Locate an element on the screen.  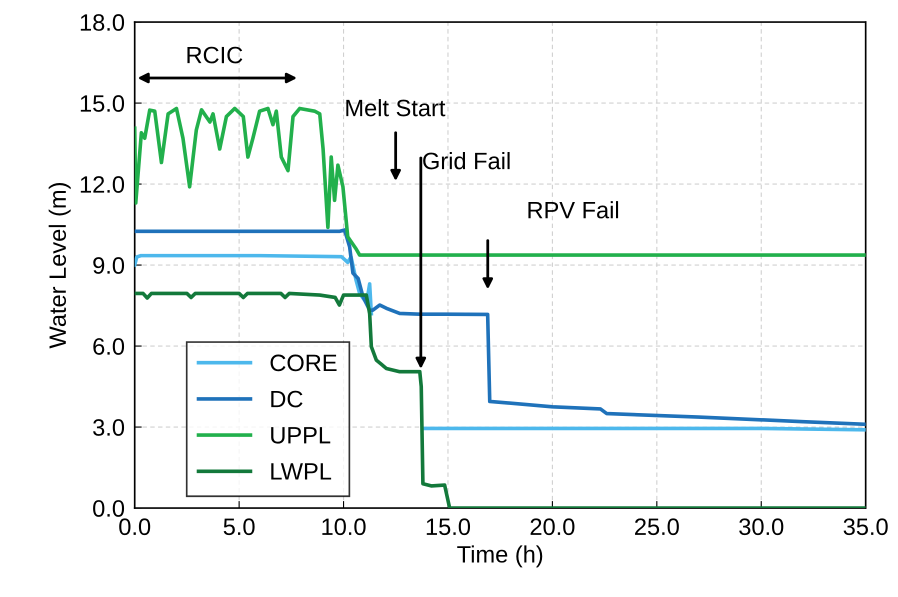
x-tick-label: 5.0 is located at coordinates (239, 527).